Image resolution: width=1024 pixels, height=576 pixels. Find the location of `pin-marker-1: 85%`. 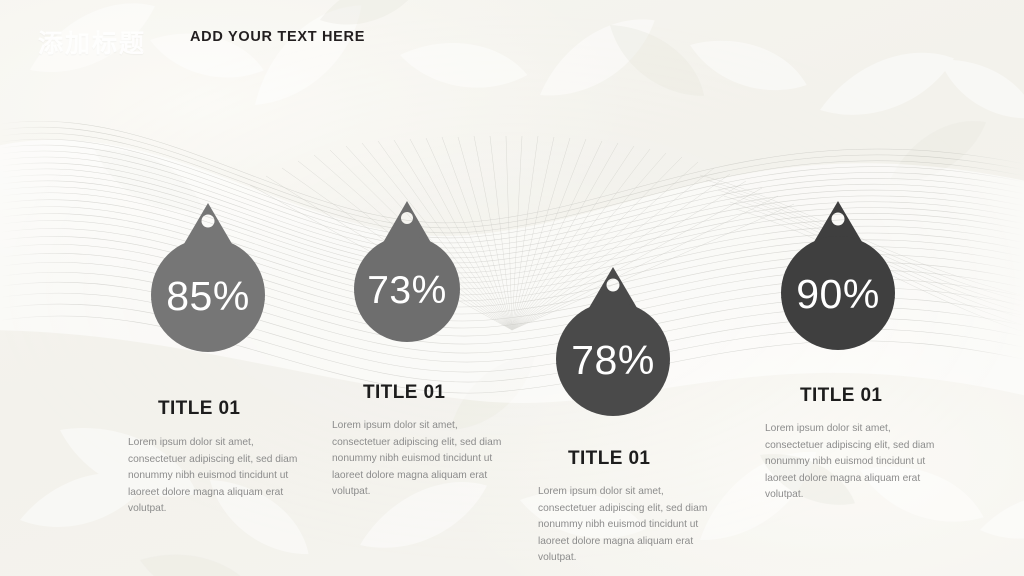

pin-marker-1: 85% is located at coordinates (208, 287).